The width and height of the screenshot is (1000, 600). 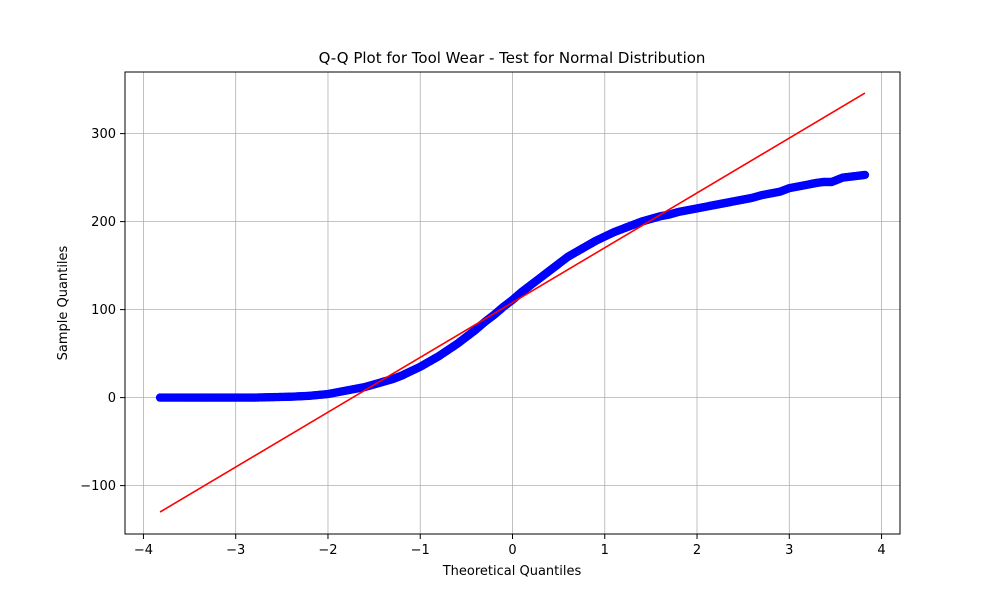 What do you see at coordinates (103, 222) in the screenshot?
I see `y-tick-label: 200` at bounding box center [103, 222].